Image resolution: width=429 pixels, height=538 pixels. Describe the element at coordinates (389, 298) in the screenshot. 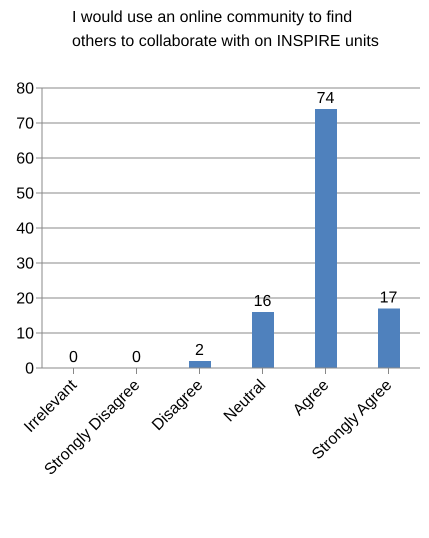

I see `data-label: 17` at that location.